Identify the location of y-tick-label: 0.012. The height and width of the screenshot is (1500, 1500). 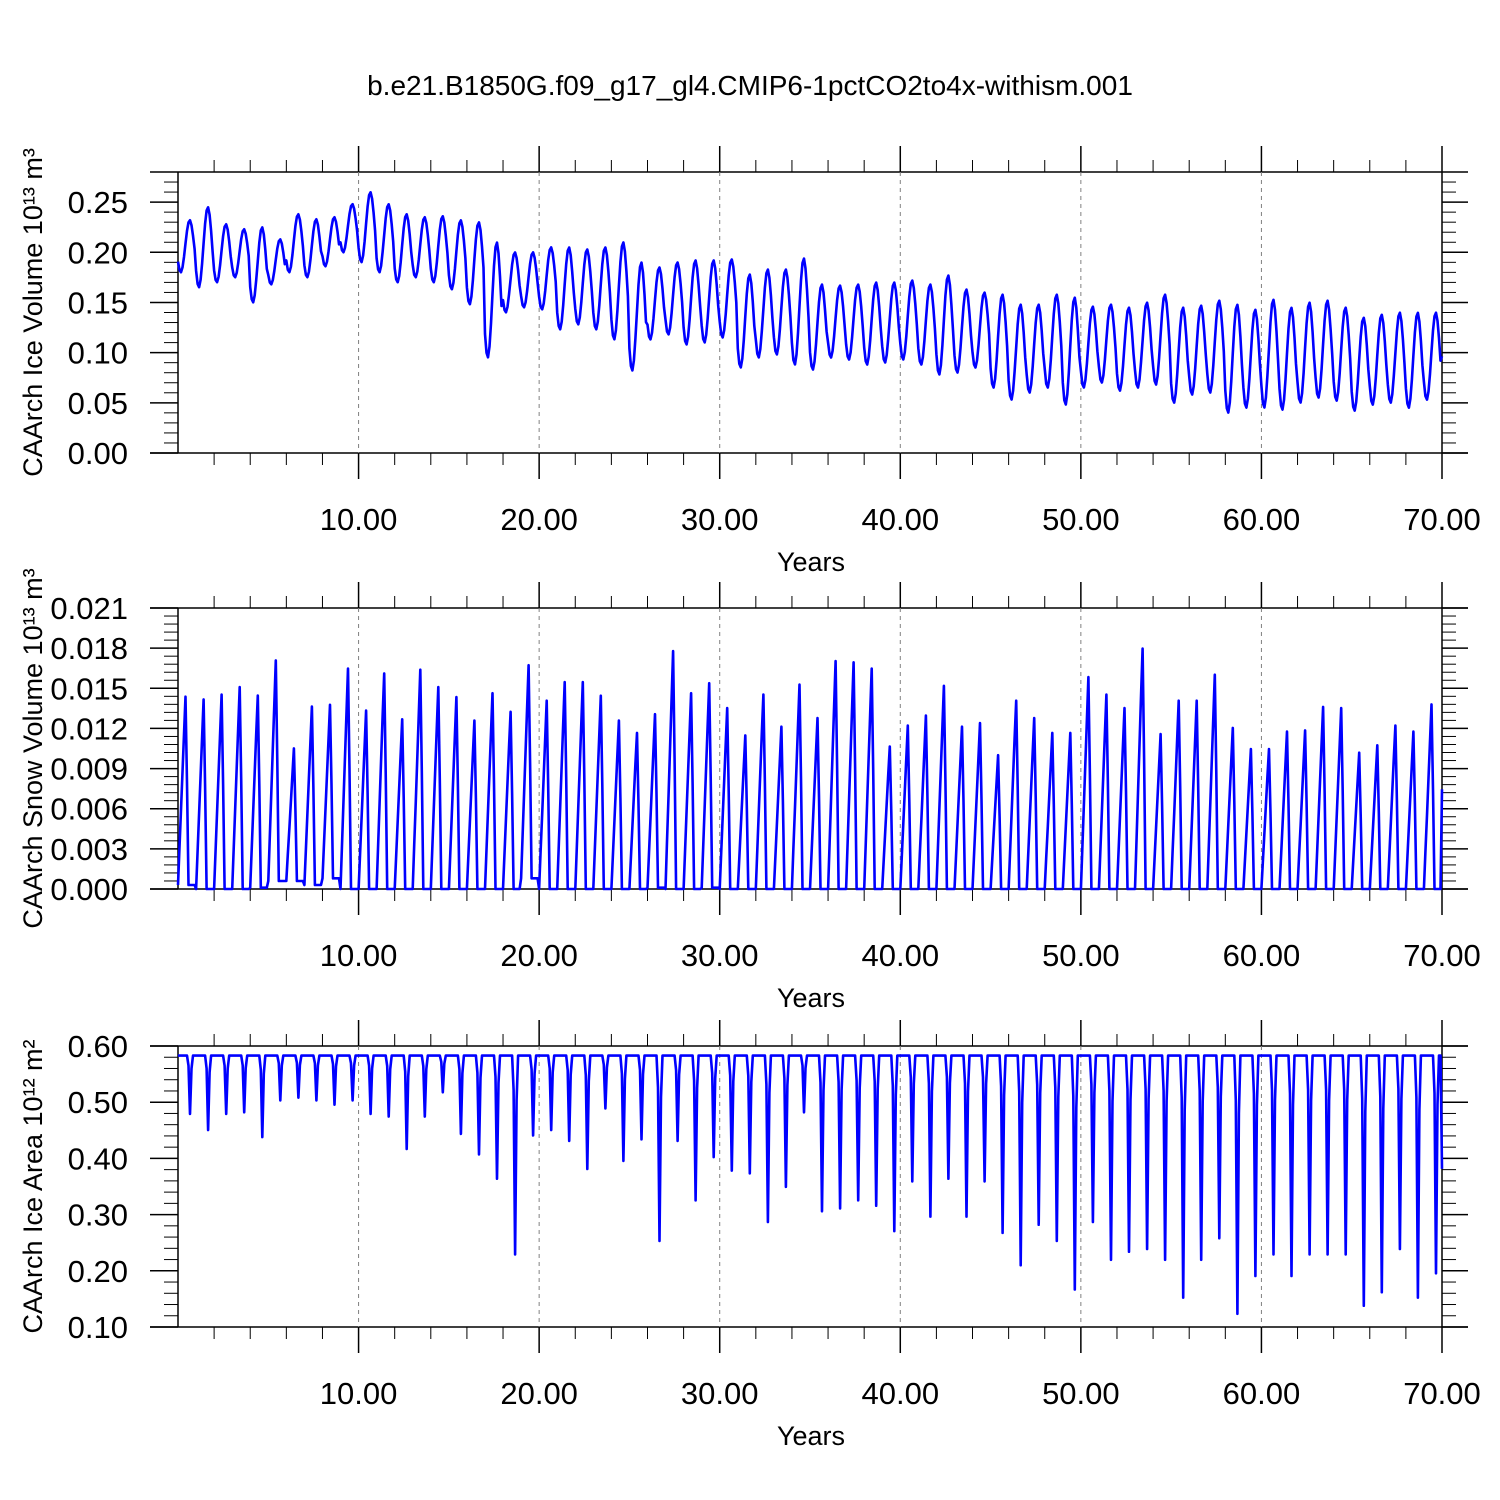
(89, 728).